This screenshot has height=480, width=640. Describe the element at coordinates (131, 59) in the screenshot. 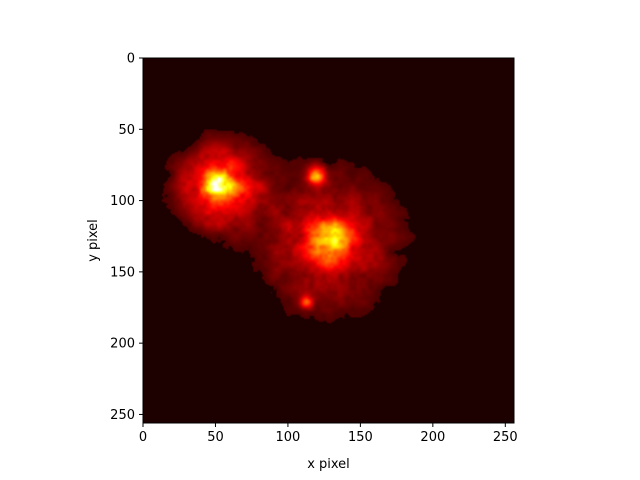

I see `y-tick-label: 0` at that location.